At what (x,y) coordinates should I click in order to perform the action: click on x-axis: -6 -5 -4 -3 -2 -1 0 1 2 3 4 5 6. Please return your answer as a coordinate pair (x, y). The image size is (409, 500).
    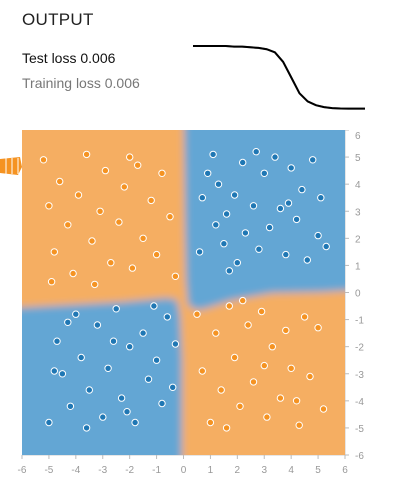
    Looking at the image, I should click on (183, 465).